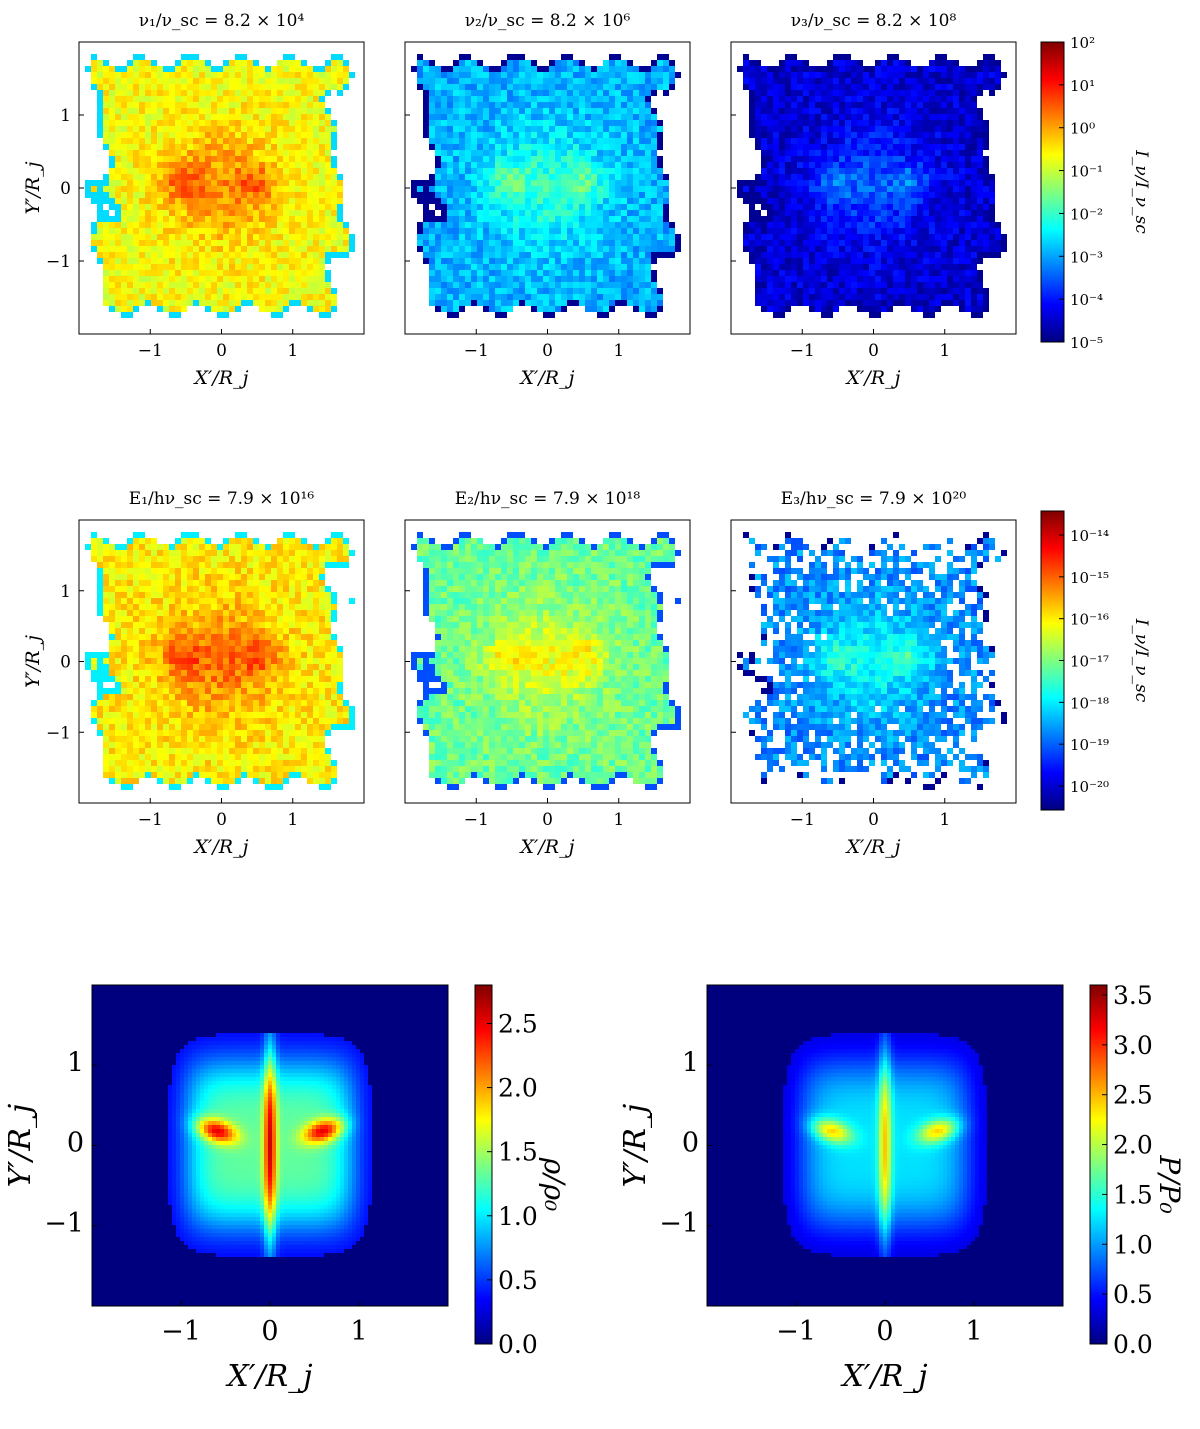  Describe the element at coordinates (518, 1023) in the screenshot. I see `panel-7-colorbar-tick-label: 2.5` at that location.